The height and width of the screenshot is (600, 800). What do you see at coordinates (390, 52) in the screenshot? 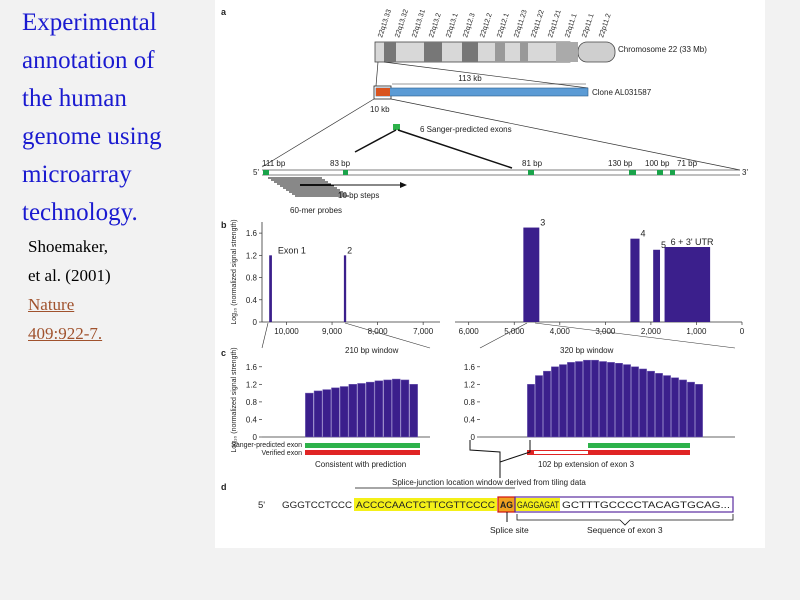
I see `band` at bounding box center [390, 52].